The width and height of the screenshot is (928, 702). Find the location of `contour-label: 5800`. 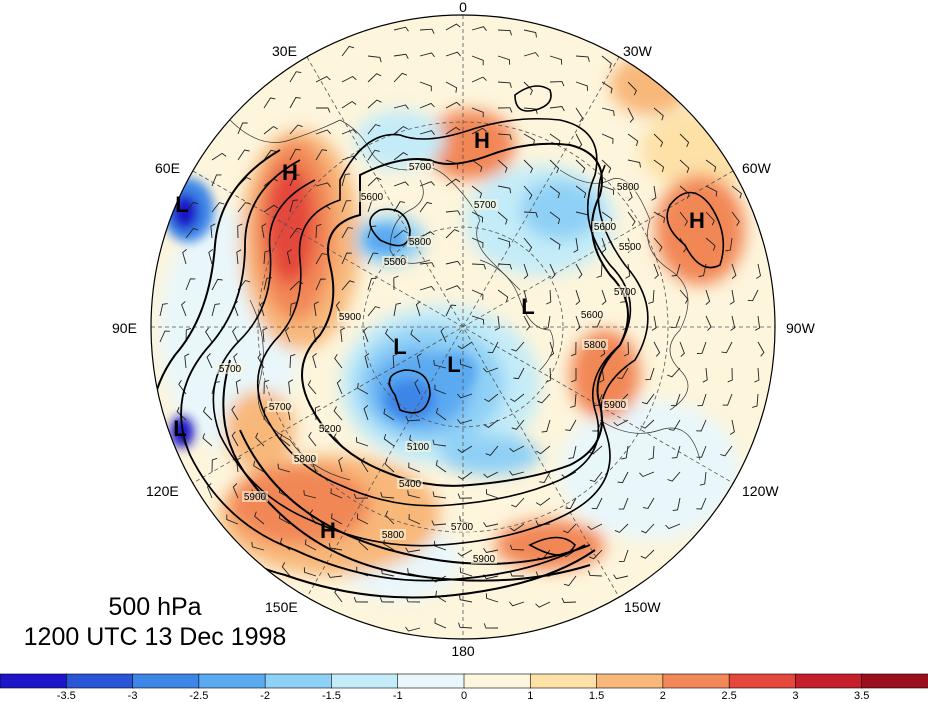

contour-label: 5800 is located at coordinates (595, 345).